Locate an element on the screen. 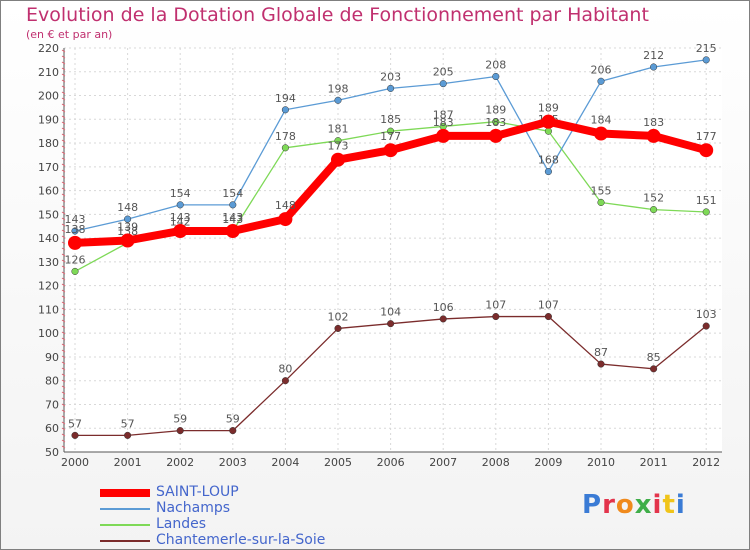  legend-label: Landes is located at coordinates (181, 524).